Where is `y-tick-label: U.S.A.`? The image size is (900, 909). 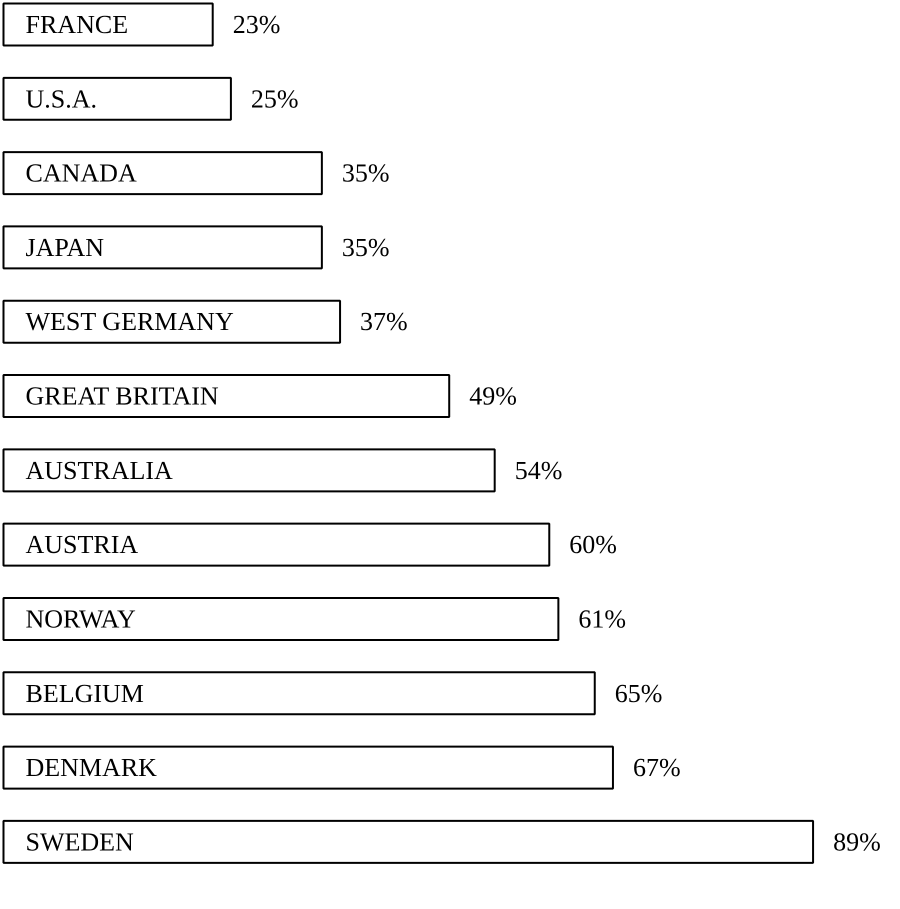 y-tick-label: U.S.A. is located at coordinates (61, 99).